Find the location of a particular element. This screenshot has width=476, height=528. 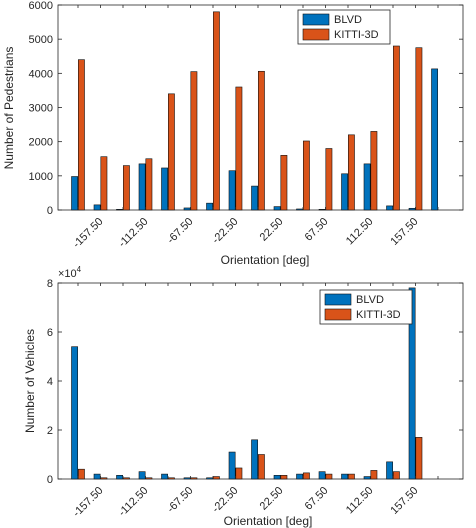

chart0-xtick-label-5: 67.50 is located at coordinates (317, 230).